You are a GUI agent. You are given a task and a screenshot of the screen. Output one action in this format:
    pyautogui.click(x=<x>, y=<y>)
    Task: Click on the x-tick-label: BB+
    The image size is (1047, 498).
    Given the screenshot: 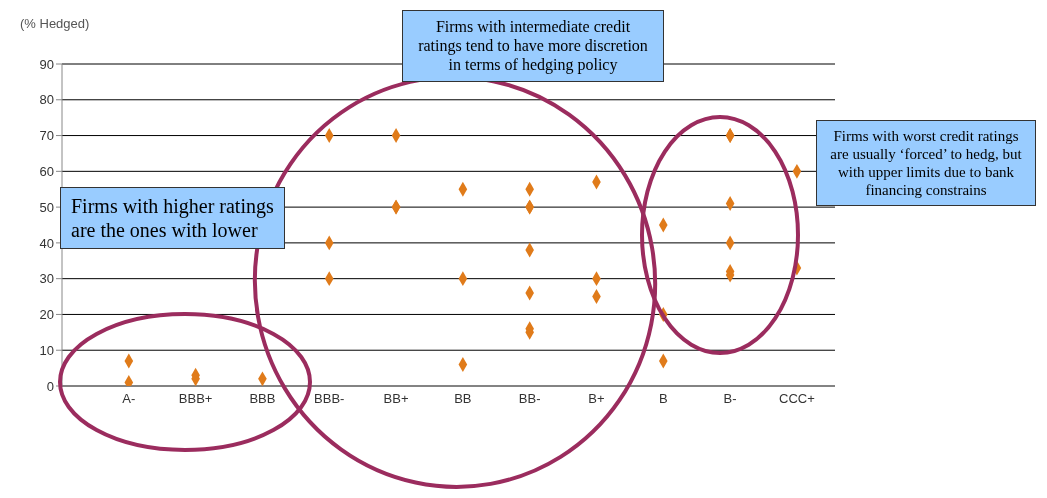 What is the action you would take?
    pyautogui.click(x=396, y=399)
    